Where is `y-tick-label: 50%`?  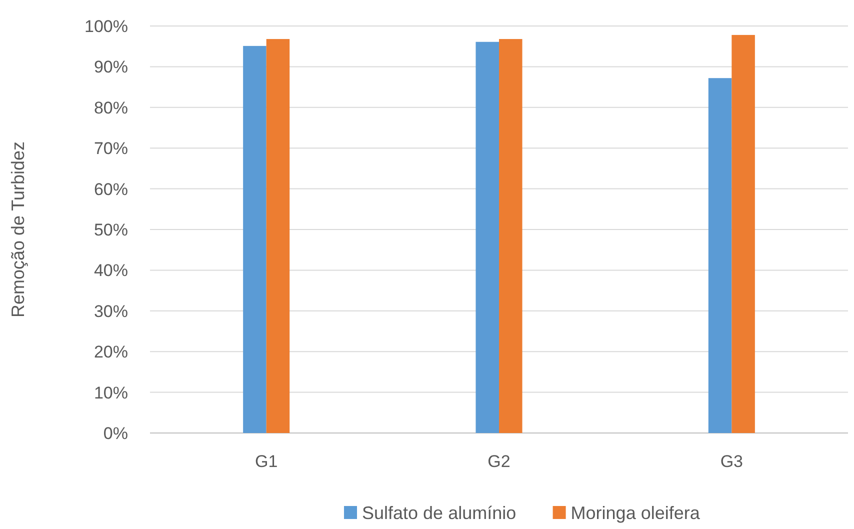
y-tick-label: 50% is located at coordinates (111, 230).